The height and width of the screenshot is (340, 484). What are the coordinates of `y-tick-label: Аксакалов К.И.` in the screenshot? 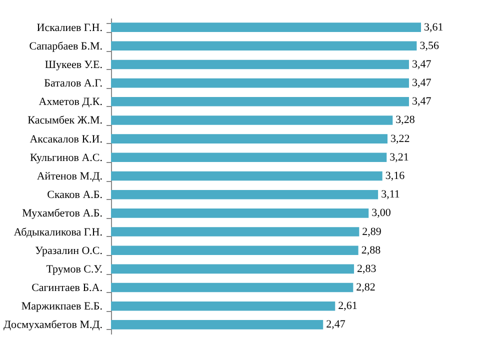 It's located at (66, 139).